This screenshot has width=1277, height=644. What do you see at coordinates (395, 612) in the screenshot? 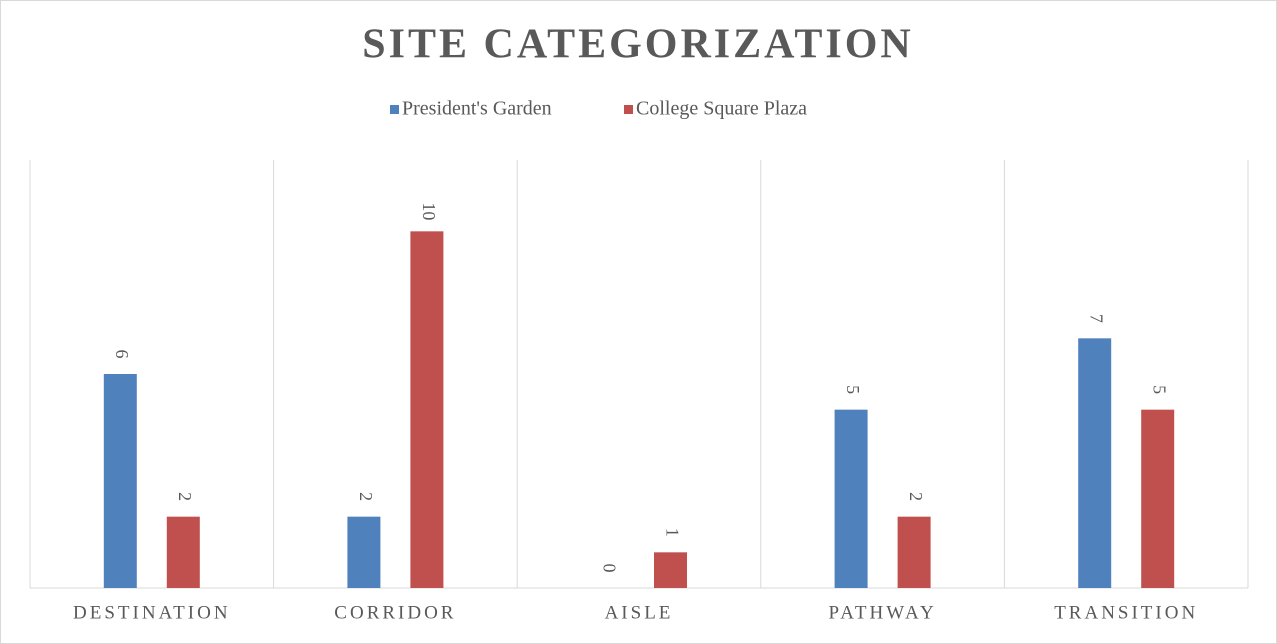
I see `x-tick-label: CORRIDOR` at bounding box center [395, 612].